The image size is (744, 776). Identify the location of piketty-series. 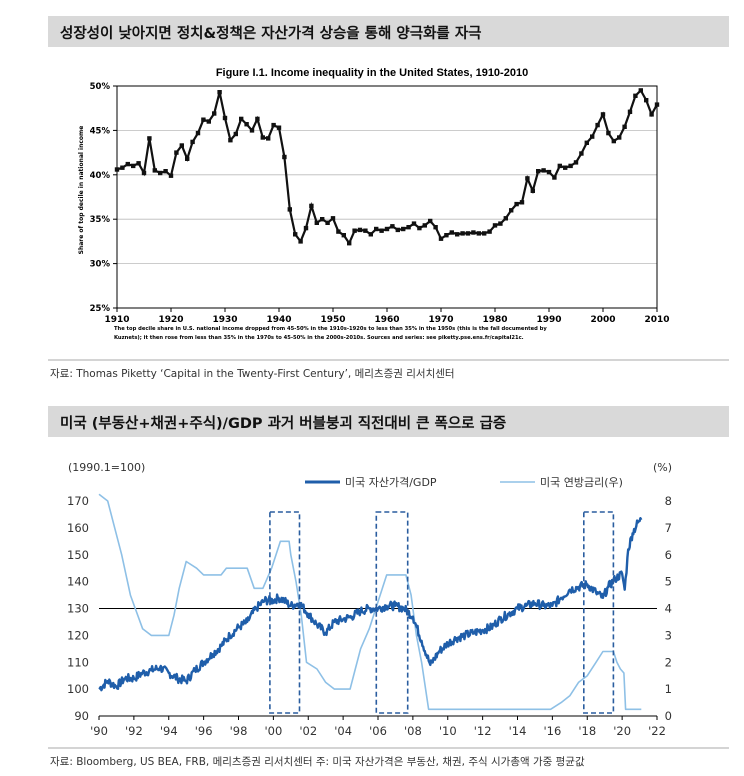
(387, 167).